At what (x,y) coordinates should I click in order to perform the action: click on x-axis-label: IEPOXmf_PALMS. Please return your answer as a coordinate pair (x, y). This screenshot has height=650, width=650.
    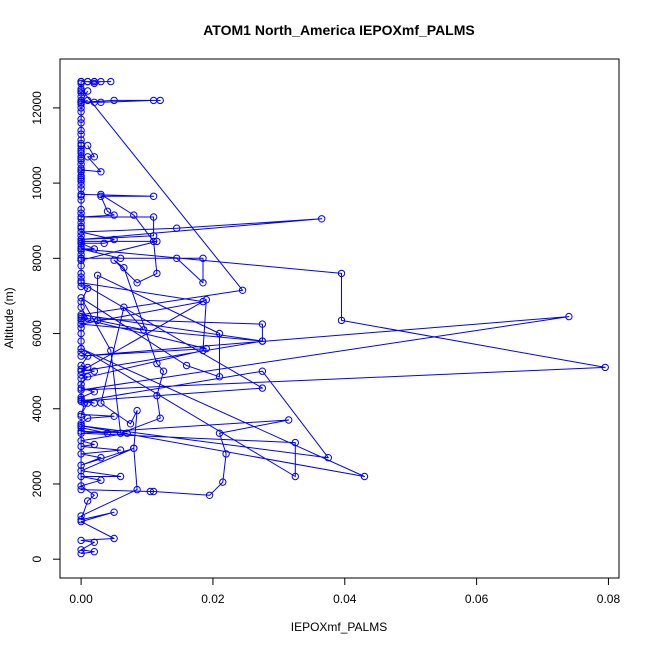
    Looking at the image, I should click on (339, 627).